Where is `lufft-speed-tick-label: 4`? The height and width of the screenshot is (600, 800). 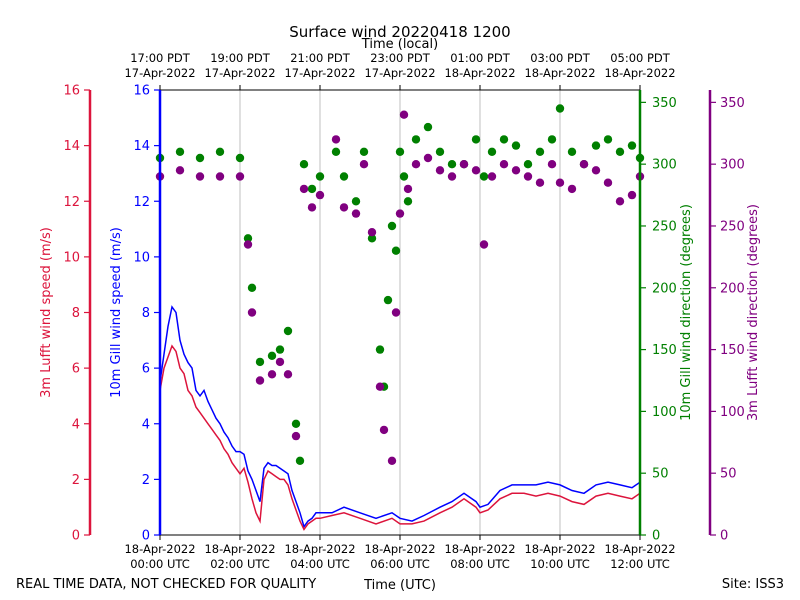 lufft-speed-tick-label: 4 is located at coordinates (76, 424).